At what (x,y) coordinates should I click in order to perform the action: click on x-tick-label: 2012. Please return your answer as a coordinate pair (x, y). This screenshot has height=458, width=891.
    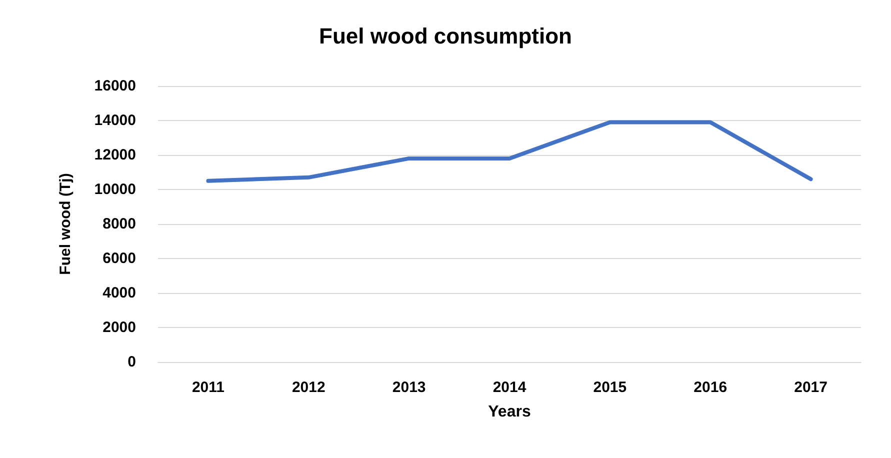
    Looking at the image, I should click on (309, 387).